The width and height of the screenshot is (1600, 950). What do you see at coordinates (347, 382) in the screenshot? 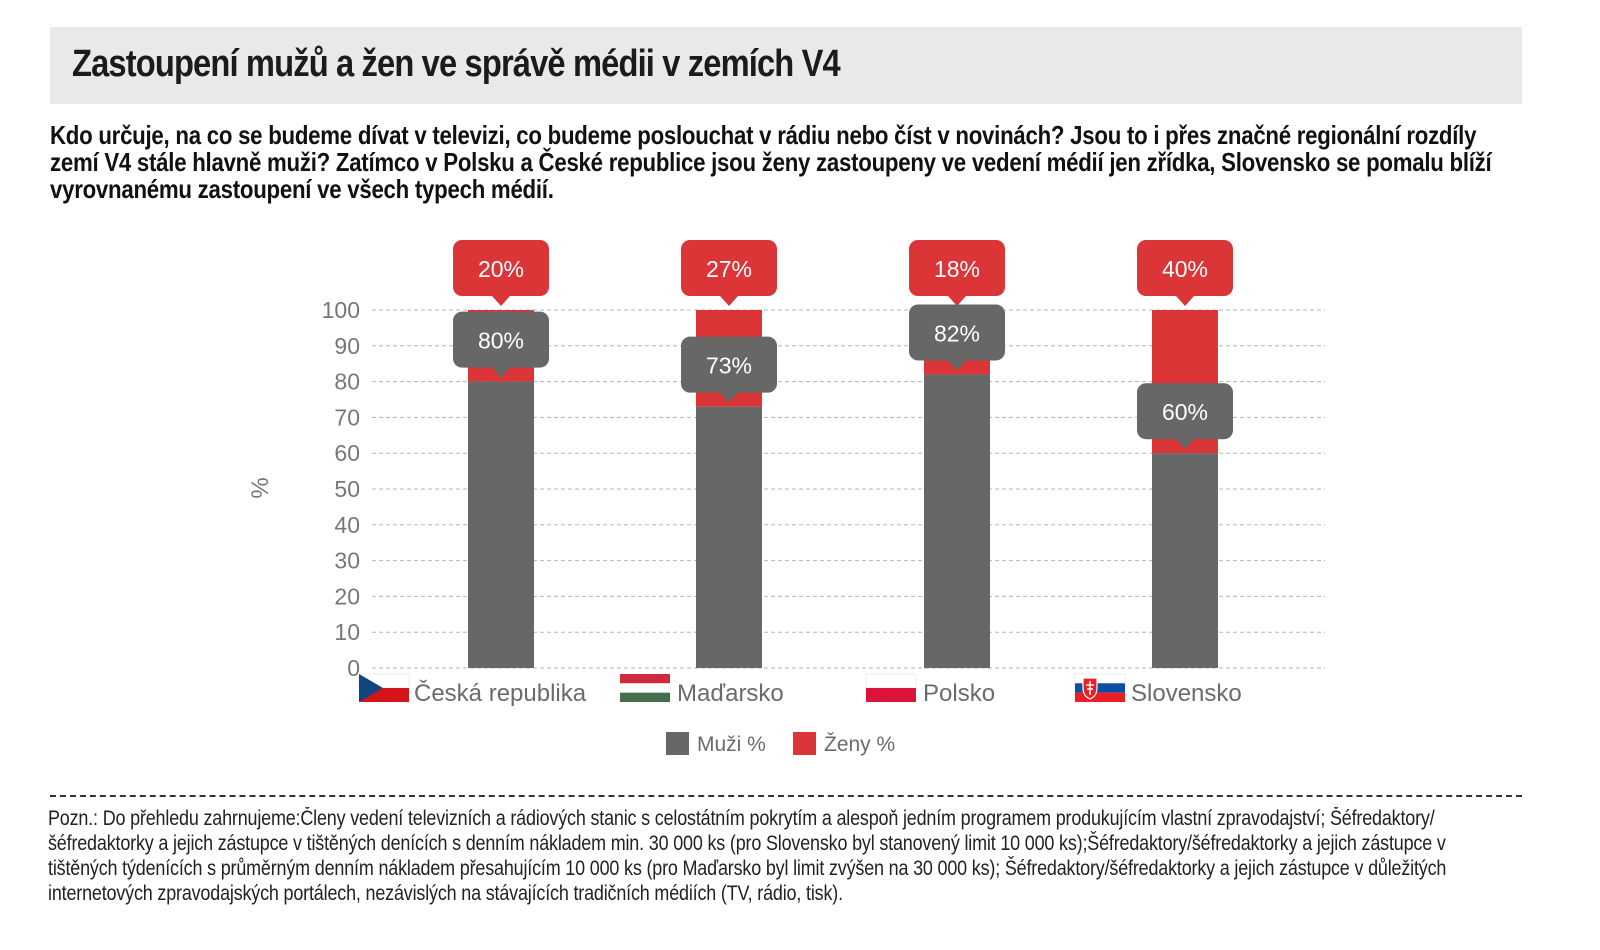
I see `y-tick-label: 80` at bounding box center [347, 382].